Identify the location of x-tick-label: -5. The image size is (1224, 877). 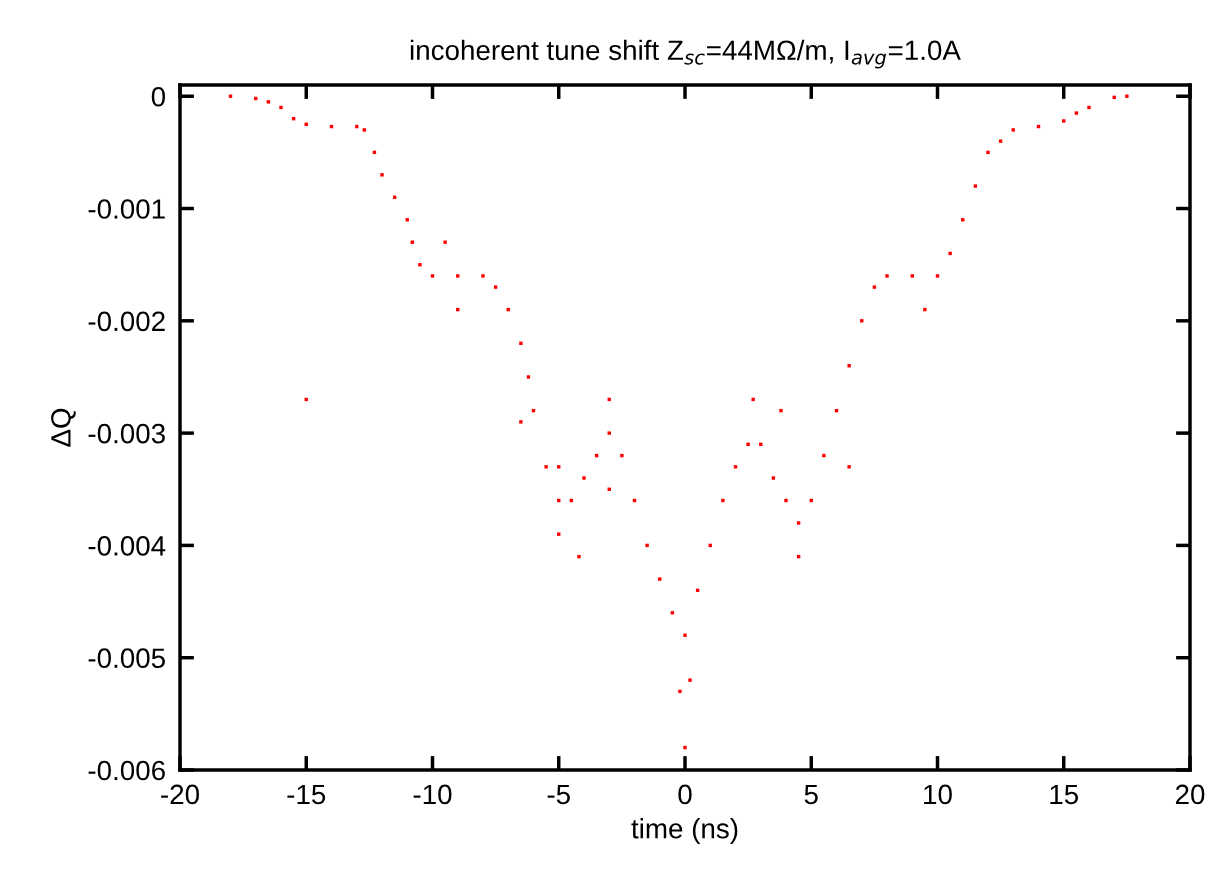
(558, 794).